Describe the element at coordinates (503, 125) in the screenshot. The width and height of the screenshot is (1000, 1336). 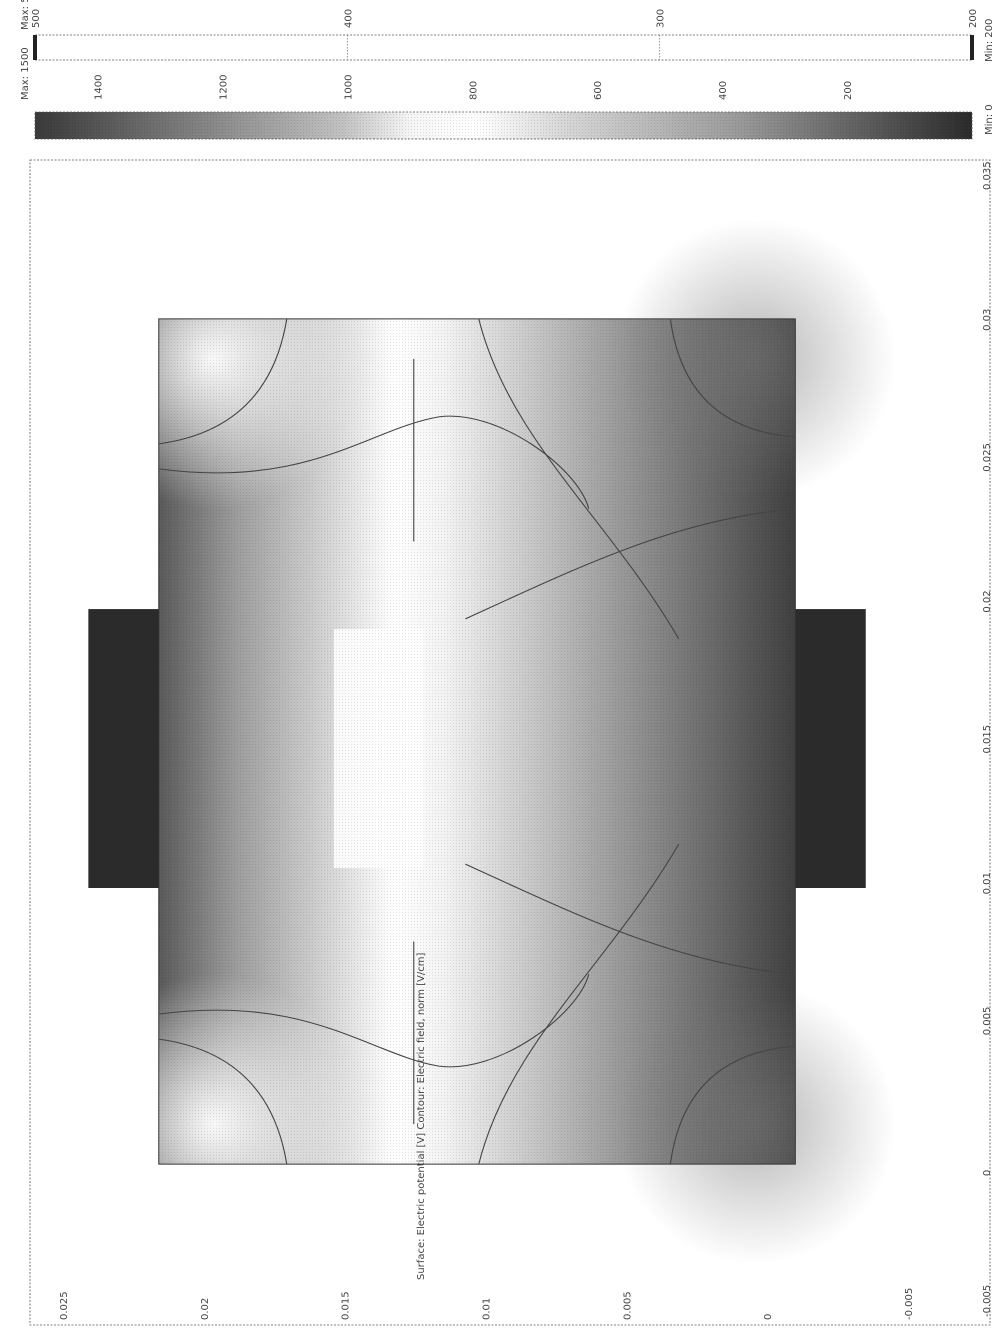
I see `surface-colorbar-texture` at that location.